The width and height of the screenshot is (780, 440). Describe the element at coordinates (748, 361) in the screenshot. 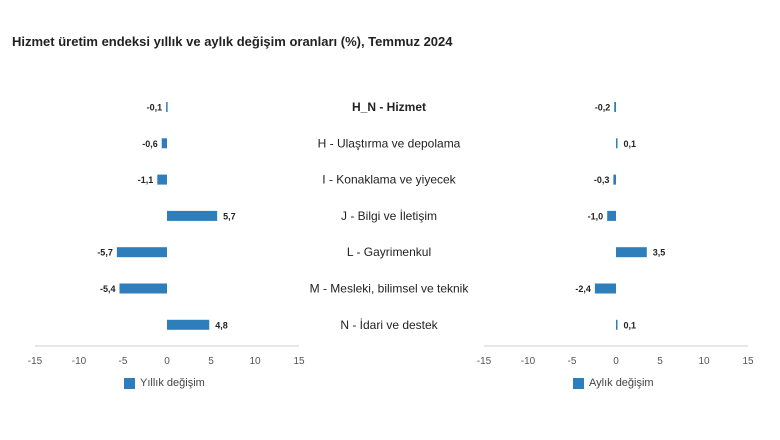

I see `monthly-tick-label: 15` at that location.